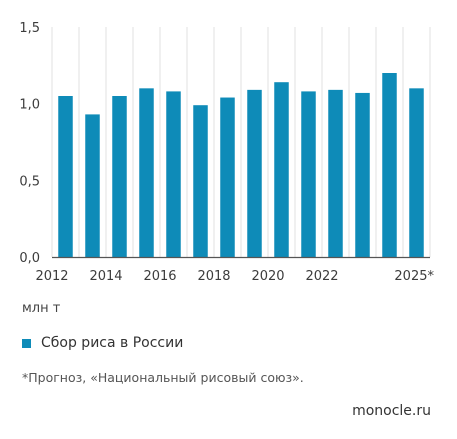 The width and height of the screenshot is (457, 439). What do you see at coordinates (51, 276) in the screenshot?
I see `x-tick-label: 2012` at bounding box center [51, 276].